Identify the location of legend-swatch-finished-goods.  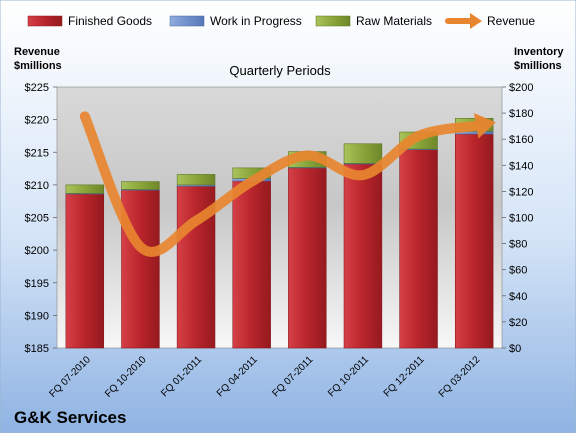
(45, 21).